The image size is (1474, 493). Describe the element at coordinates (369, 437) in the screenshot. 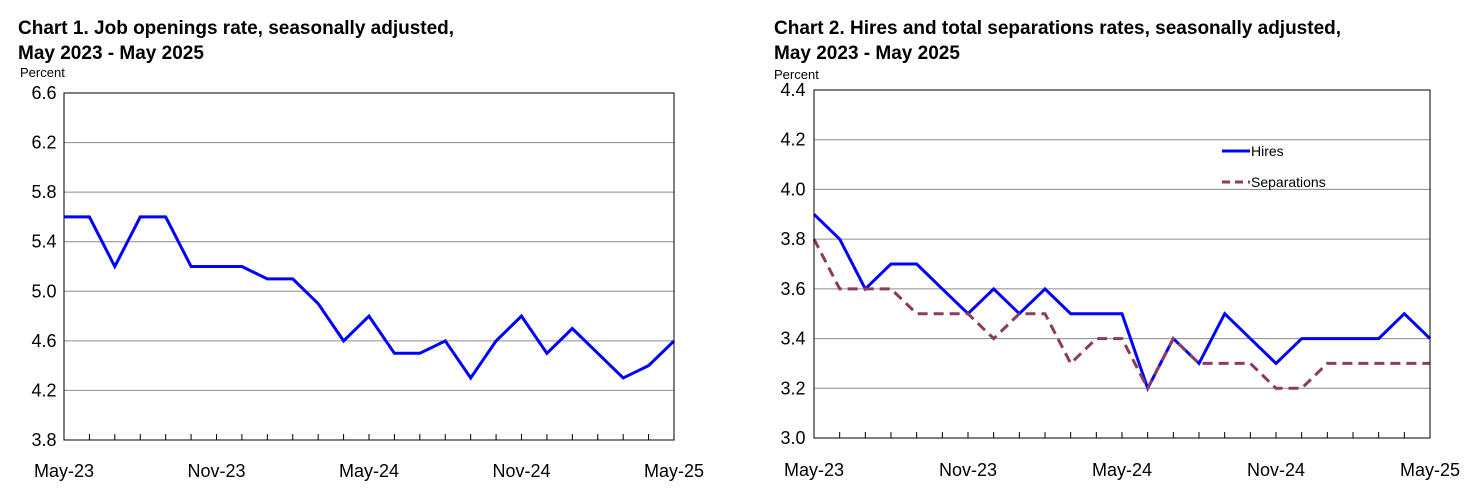

I see `chart-1-x-tick-marks` at that location.